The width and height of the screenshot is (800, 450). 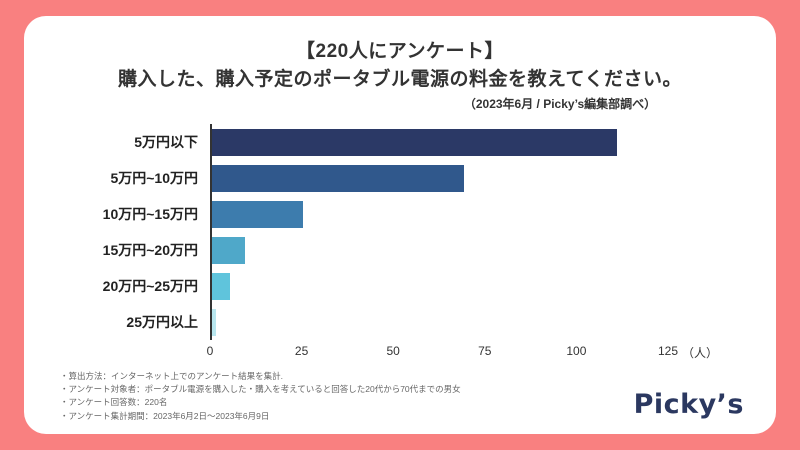 What do you see at coordinates (162, 322) in the screenshot?
I see `category-label: 25万円以上` at bounding box center [162, 322].